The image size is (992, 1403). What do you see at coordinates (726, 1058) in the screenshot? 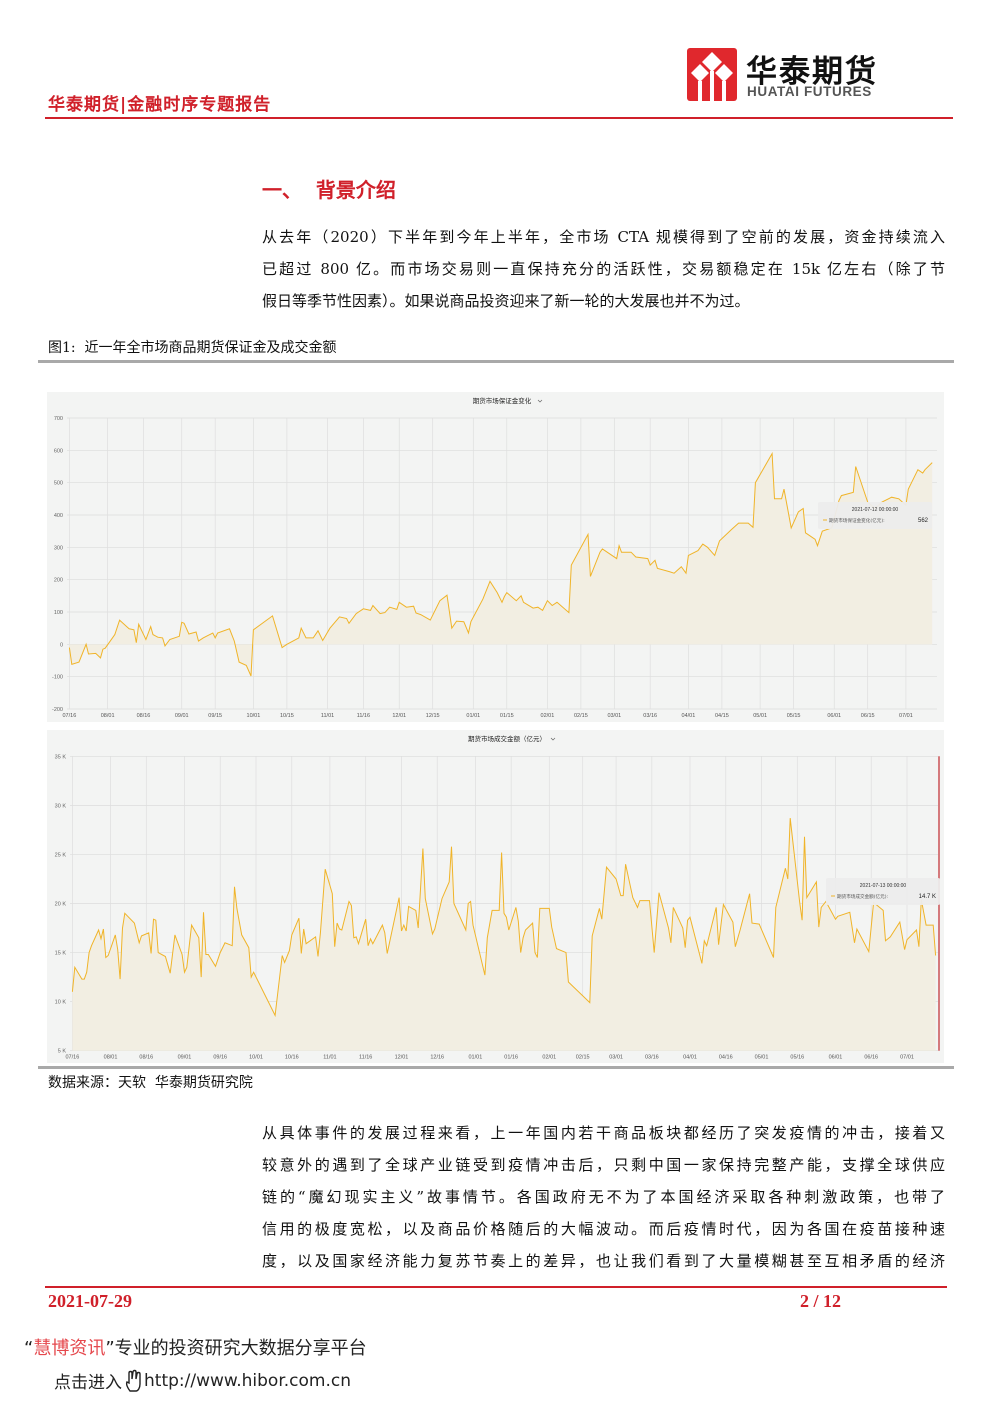
I see `x-tick-label: 04/16` at bounding box center [726, 1058].